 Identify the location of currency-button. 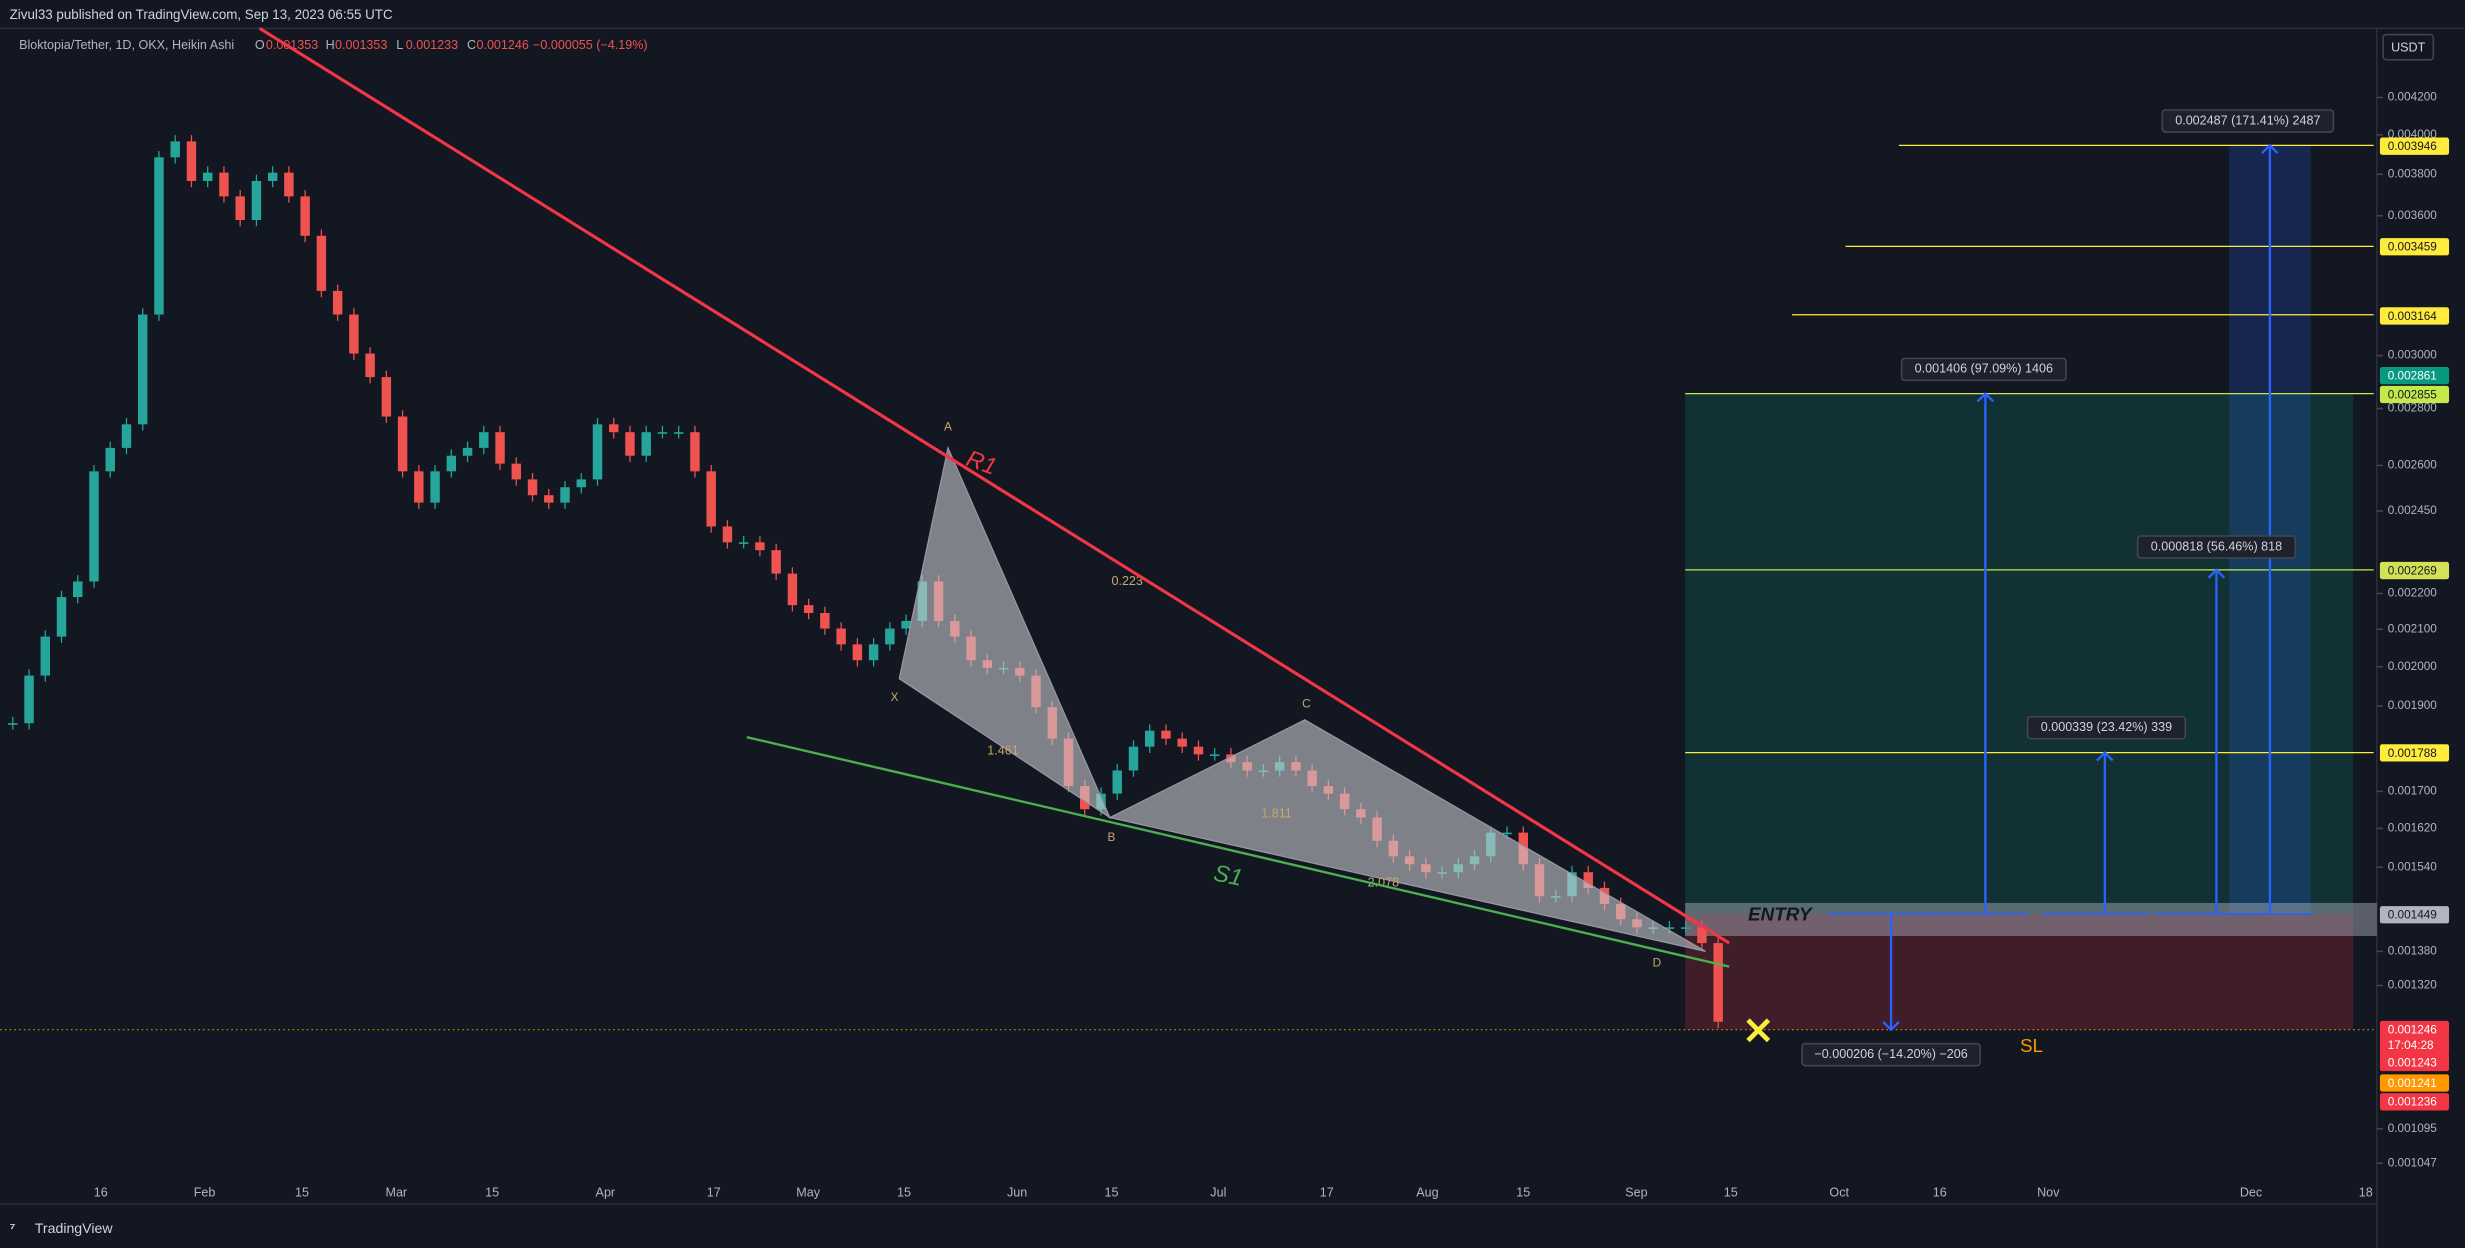
(2408, 47).